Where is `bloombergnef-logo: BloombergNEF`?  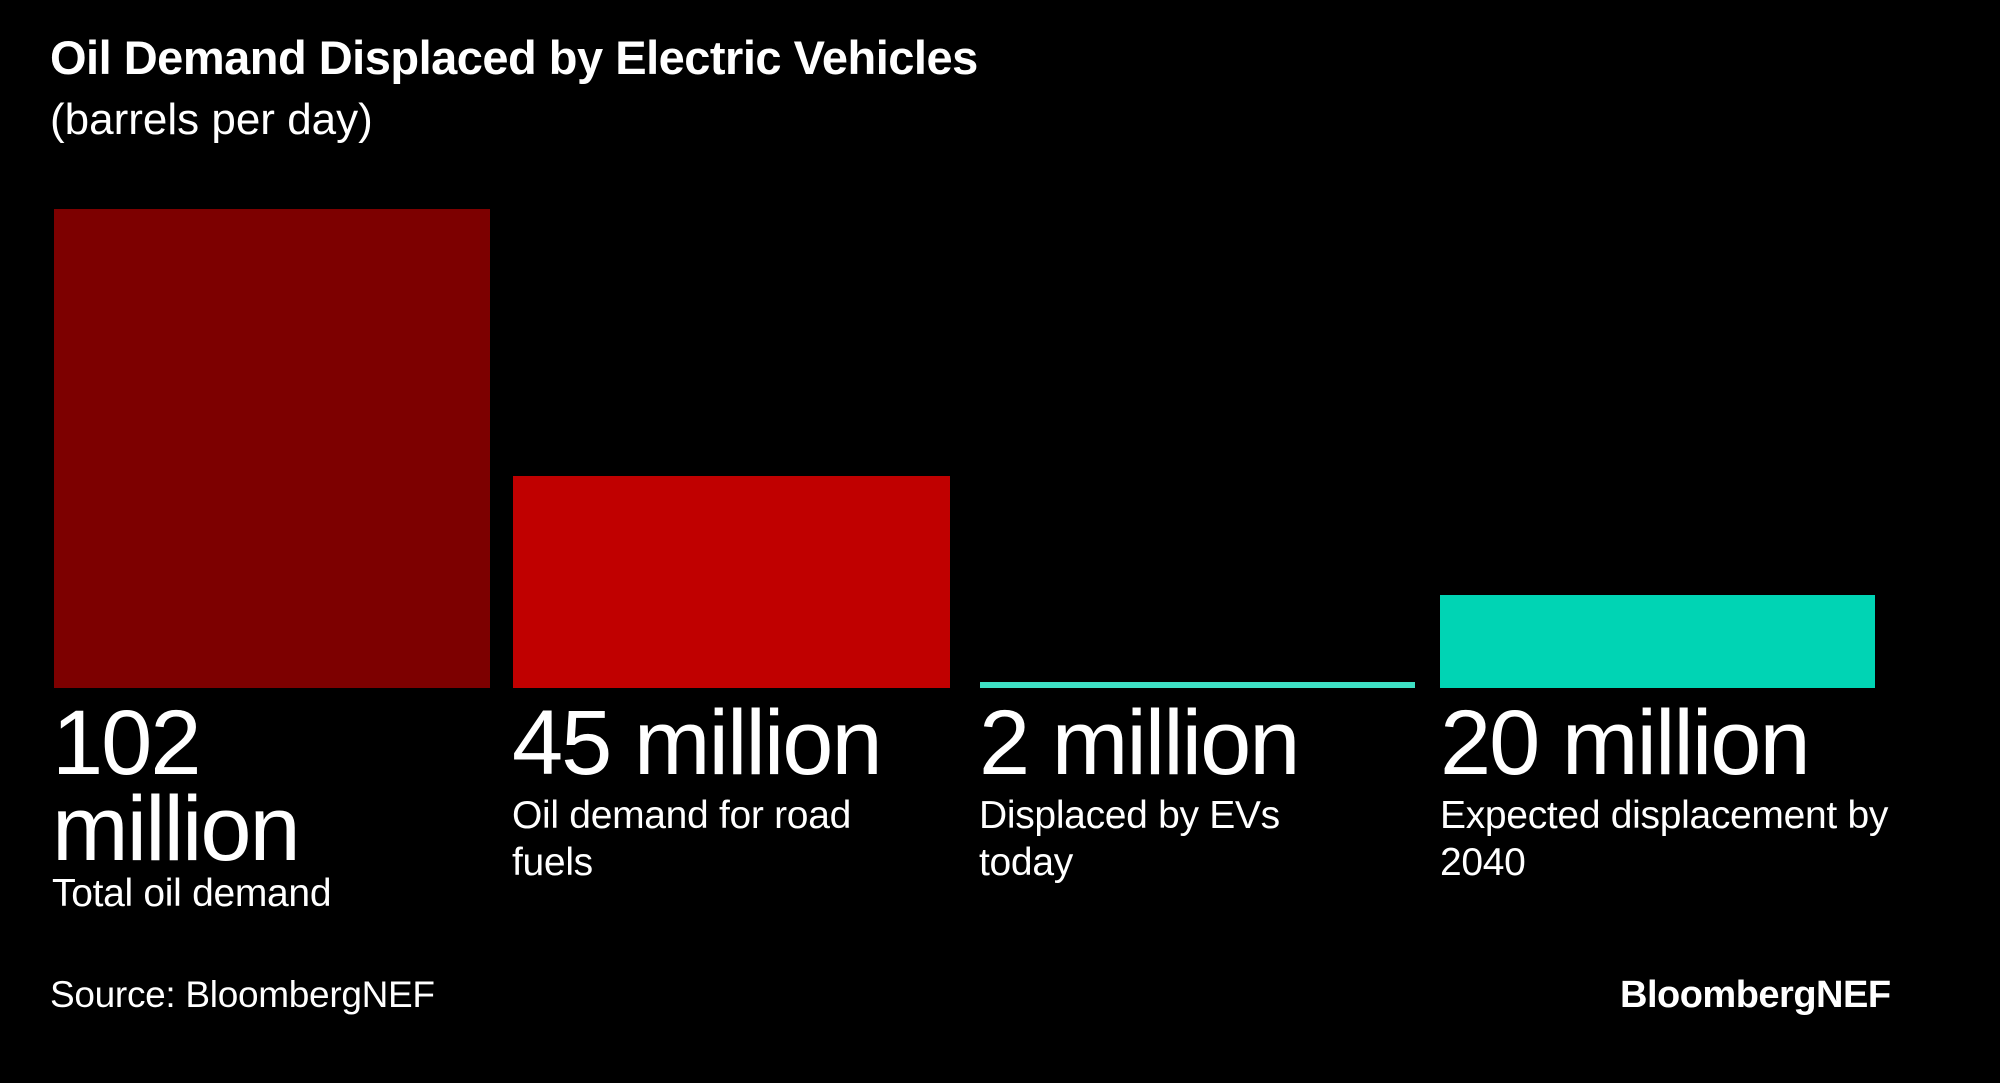
bloombergnef-logo: BloombergNEF is located at coordinates (1755, 995).